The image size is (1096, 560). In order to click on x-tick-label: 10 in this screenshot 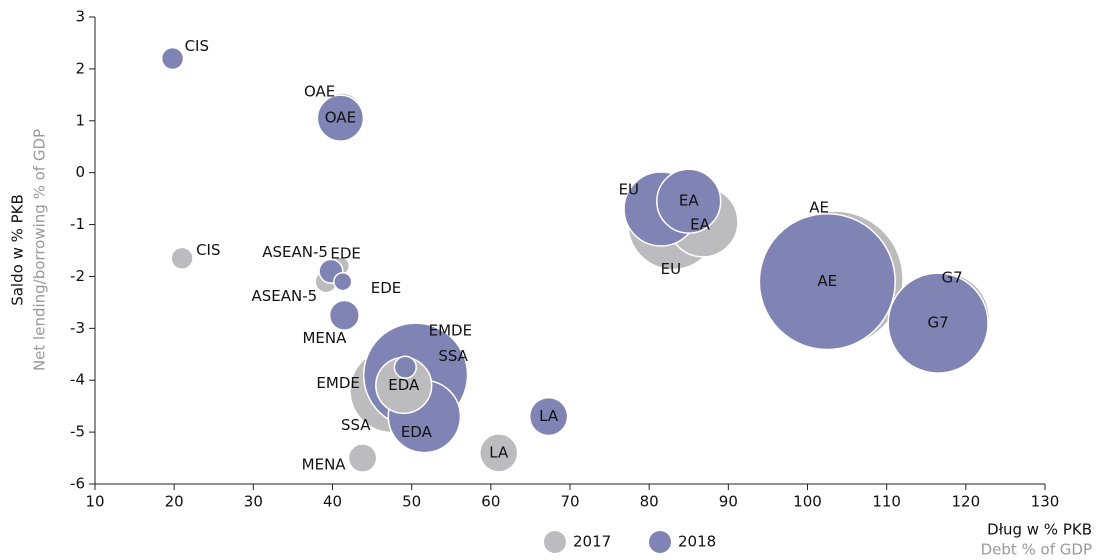, I will do `click(94, 502)`.